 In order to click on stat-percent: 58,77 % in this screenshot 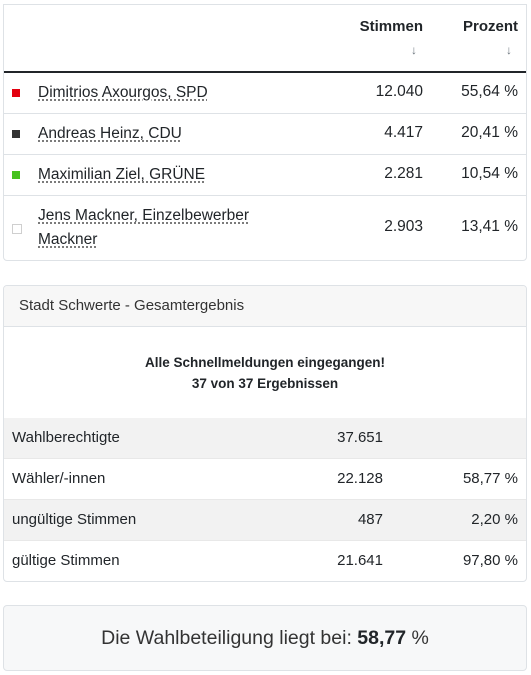, I will do `click(490, 478)`.